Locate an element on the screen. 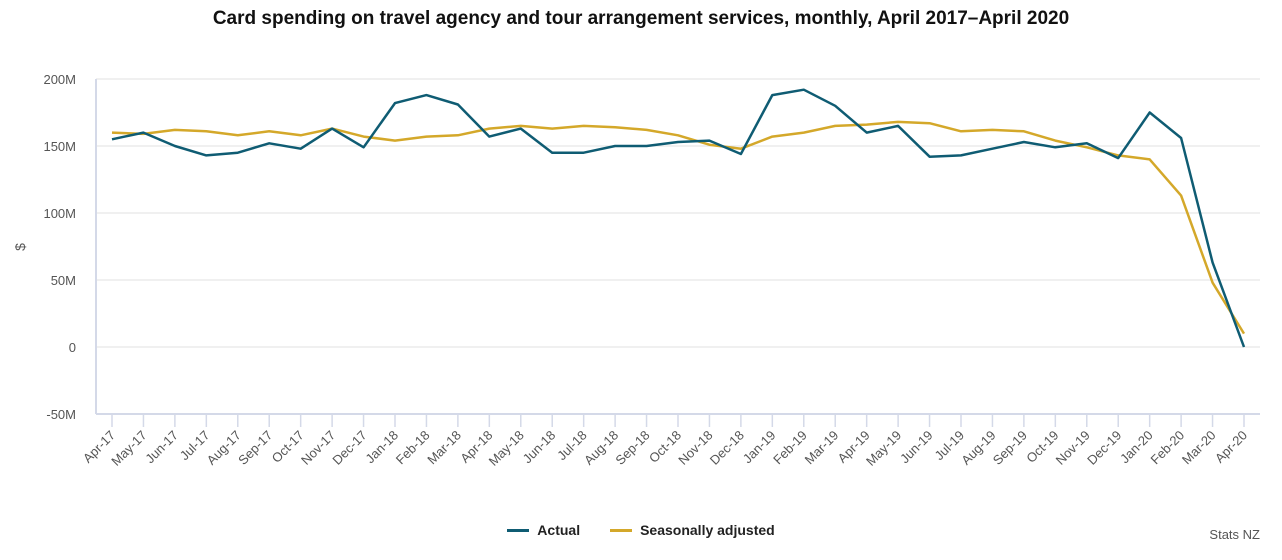 The image size is (1282, 560). y-tick-label: 0 is located at coordinates (72, 347).